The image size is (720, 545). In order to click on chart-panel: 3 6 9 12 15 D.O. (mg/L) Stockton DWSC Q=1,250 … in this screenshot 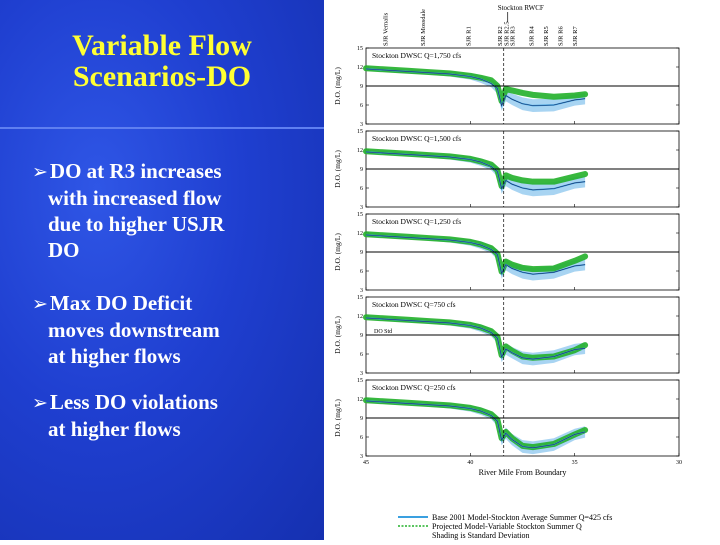, I will do `click(506, 253)`.